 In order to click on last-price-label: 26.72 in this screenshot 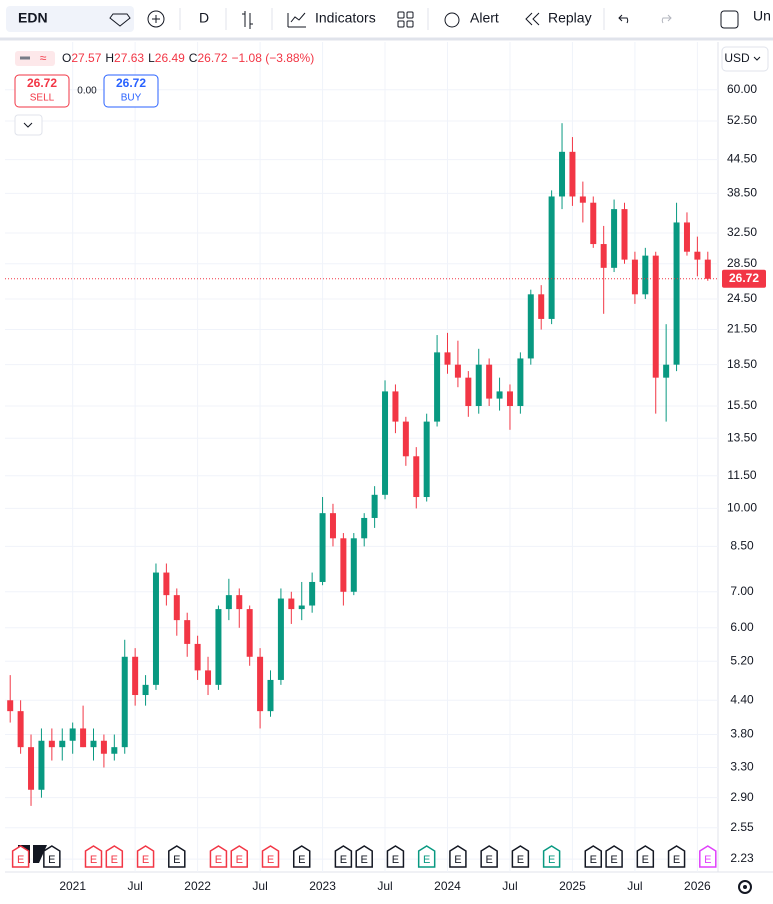, I will do `click(744, 278)`.